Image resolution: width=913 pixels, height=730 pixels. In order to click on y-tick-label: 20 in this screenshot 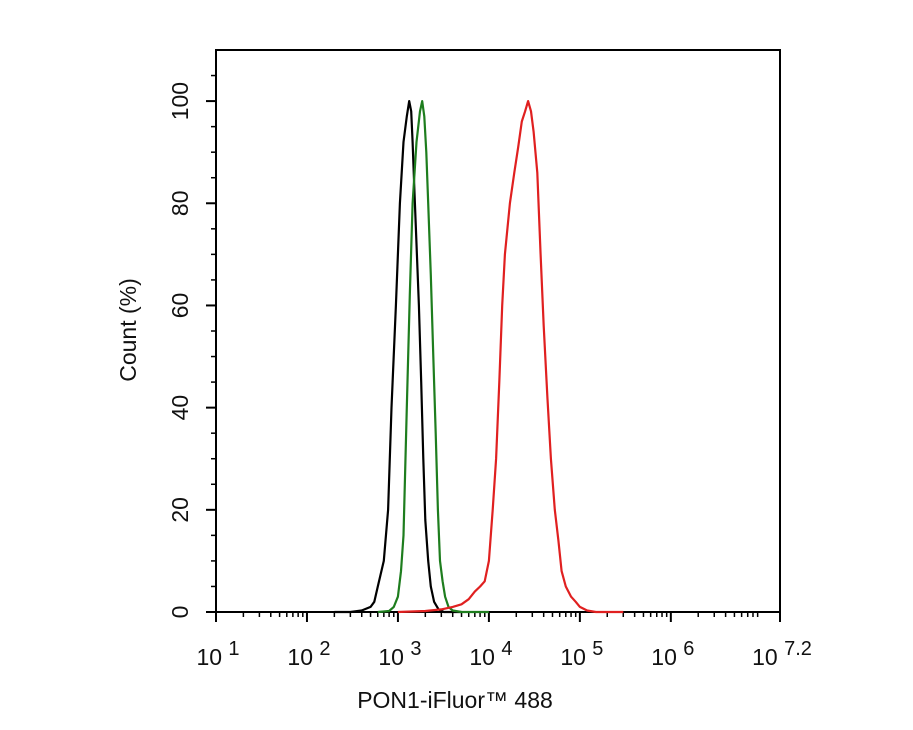, I will do `click(180, 510)`.